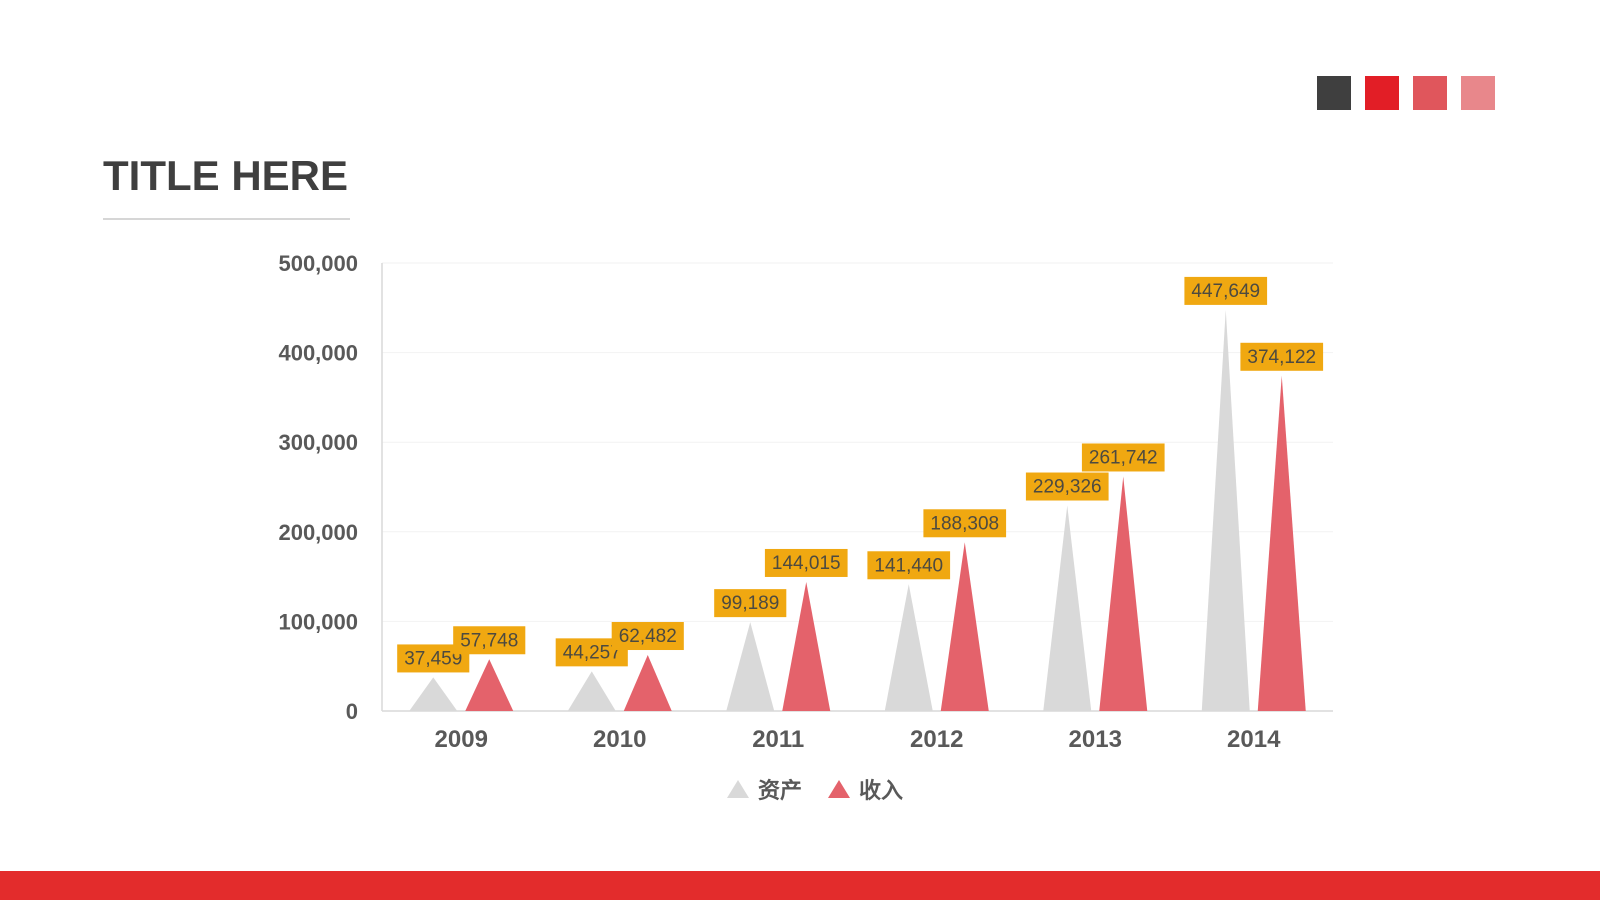 The width and height of the screenshot is (1600, 900). I want to click on category-label: 2014, so click(1254, 739).